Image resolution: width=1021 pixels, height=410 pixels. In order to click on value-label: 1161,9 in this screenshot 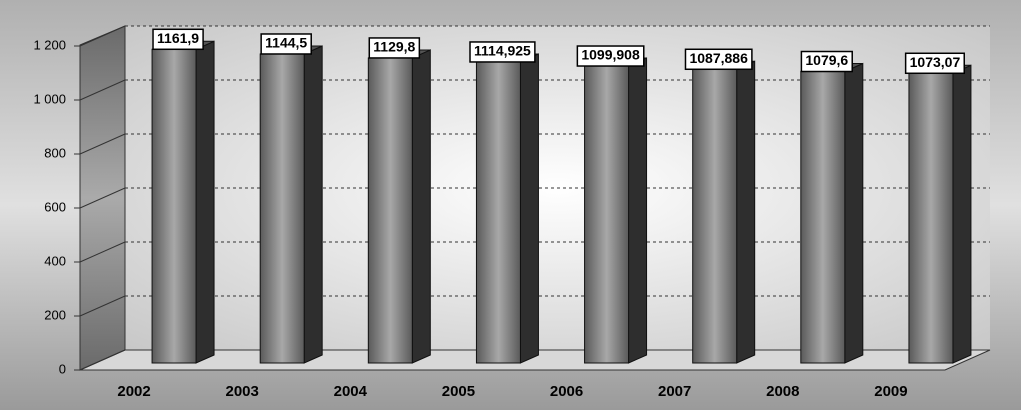, I will do `click(178, 38)`.